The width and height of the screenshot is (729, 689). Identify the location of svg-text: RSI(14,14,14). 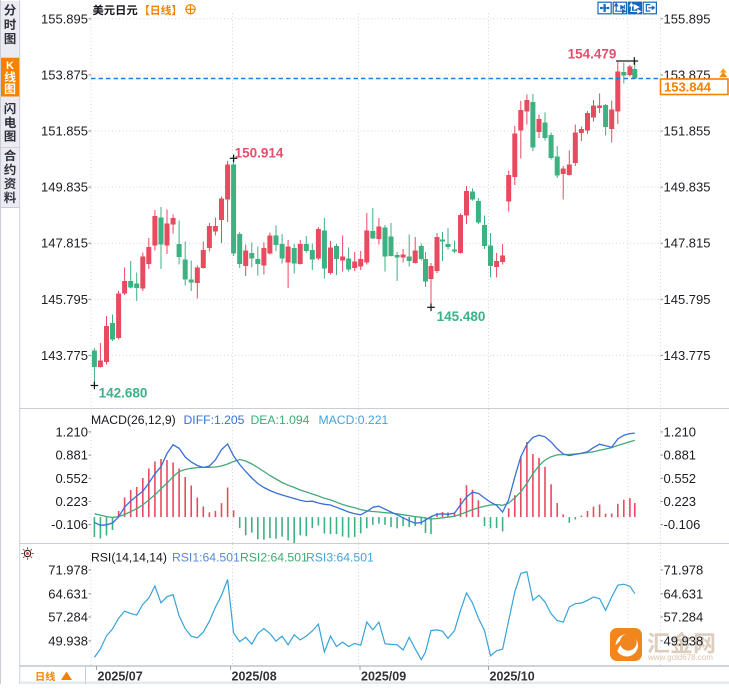
(129, 558).